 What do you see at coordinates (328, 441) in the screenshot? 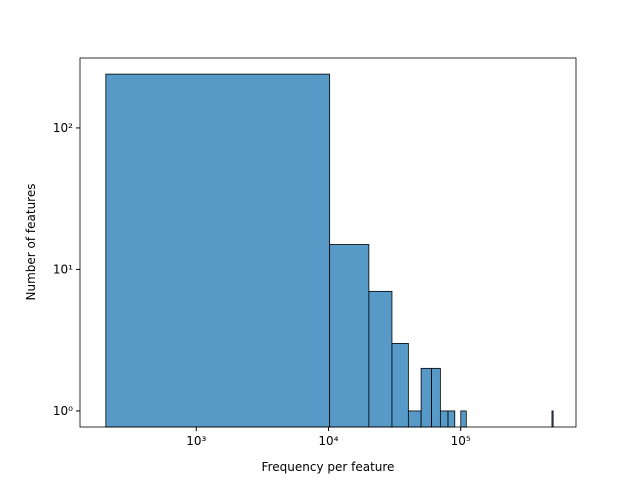
I see `x-tick-label: 10⁴` at bounding box center [328, 441].